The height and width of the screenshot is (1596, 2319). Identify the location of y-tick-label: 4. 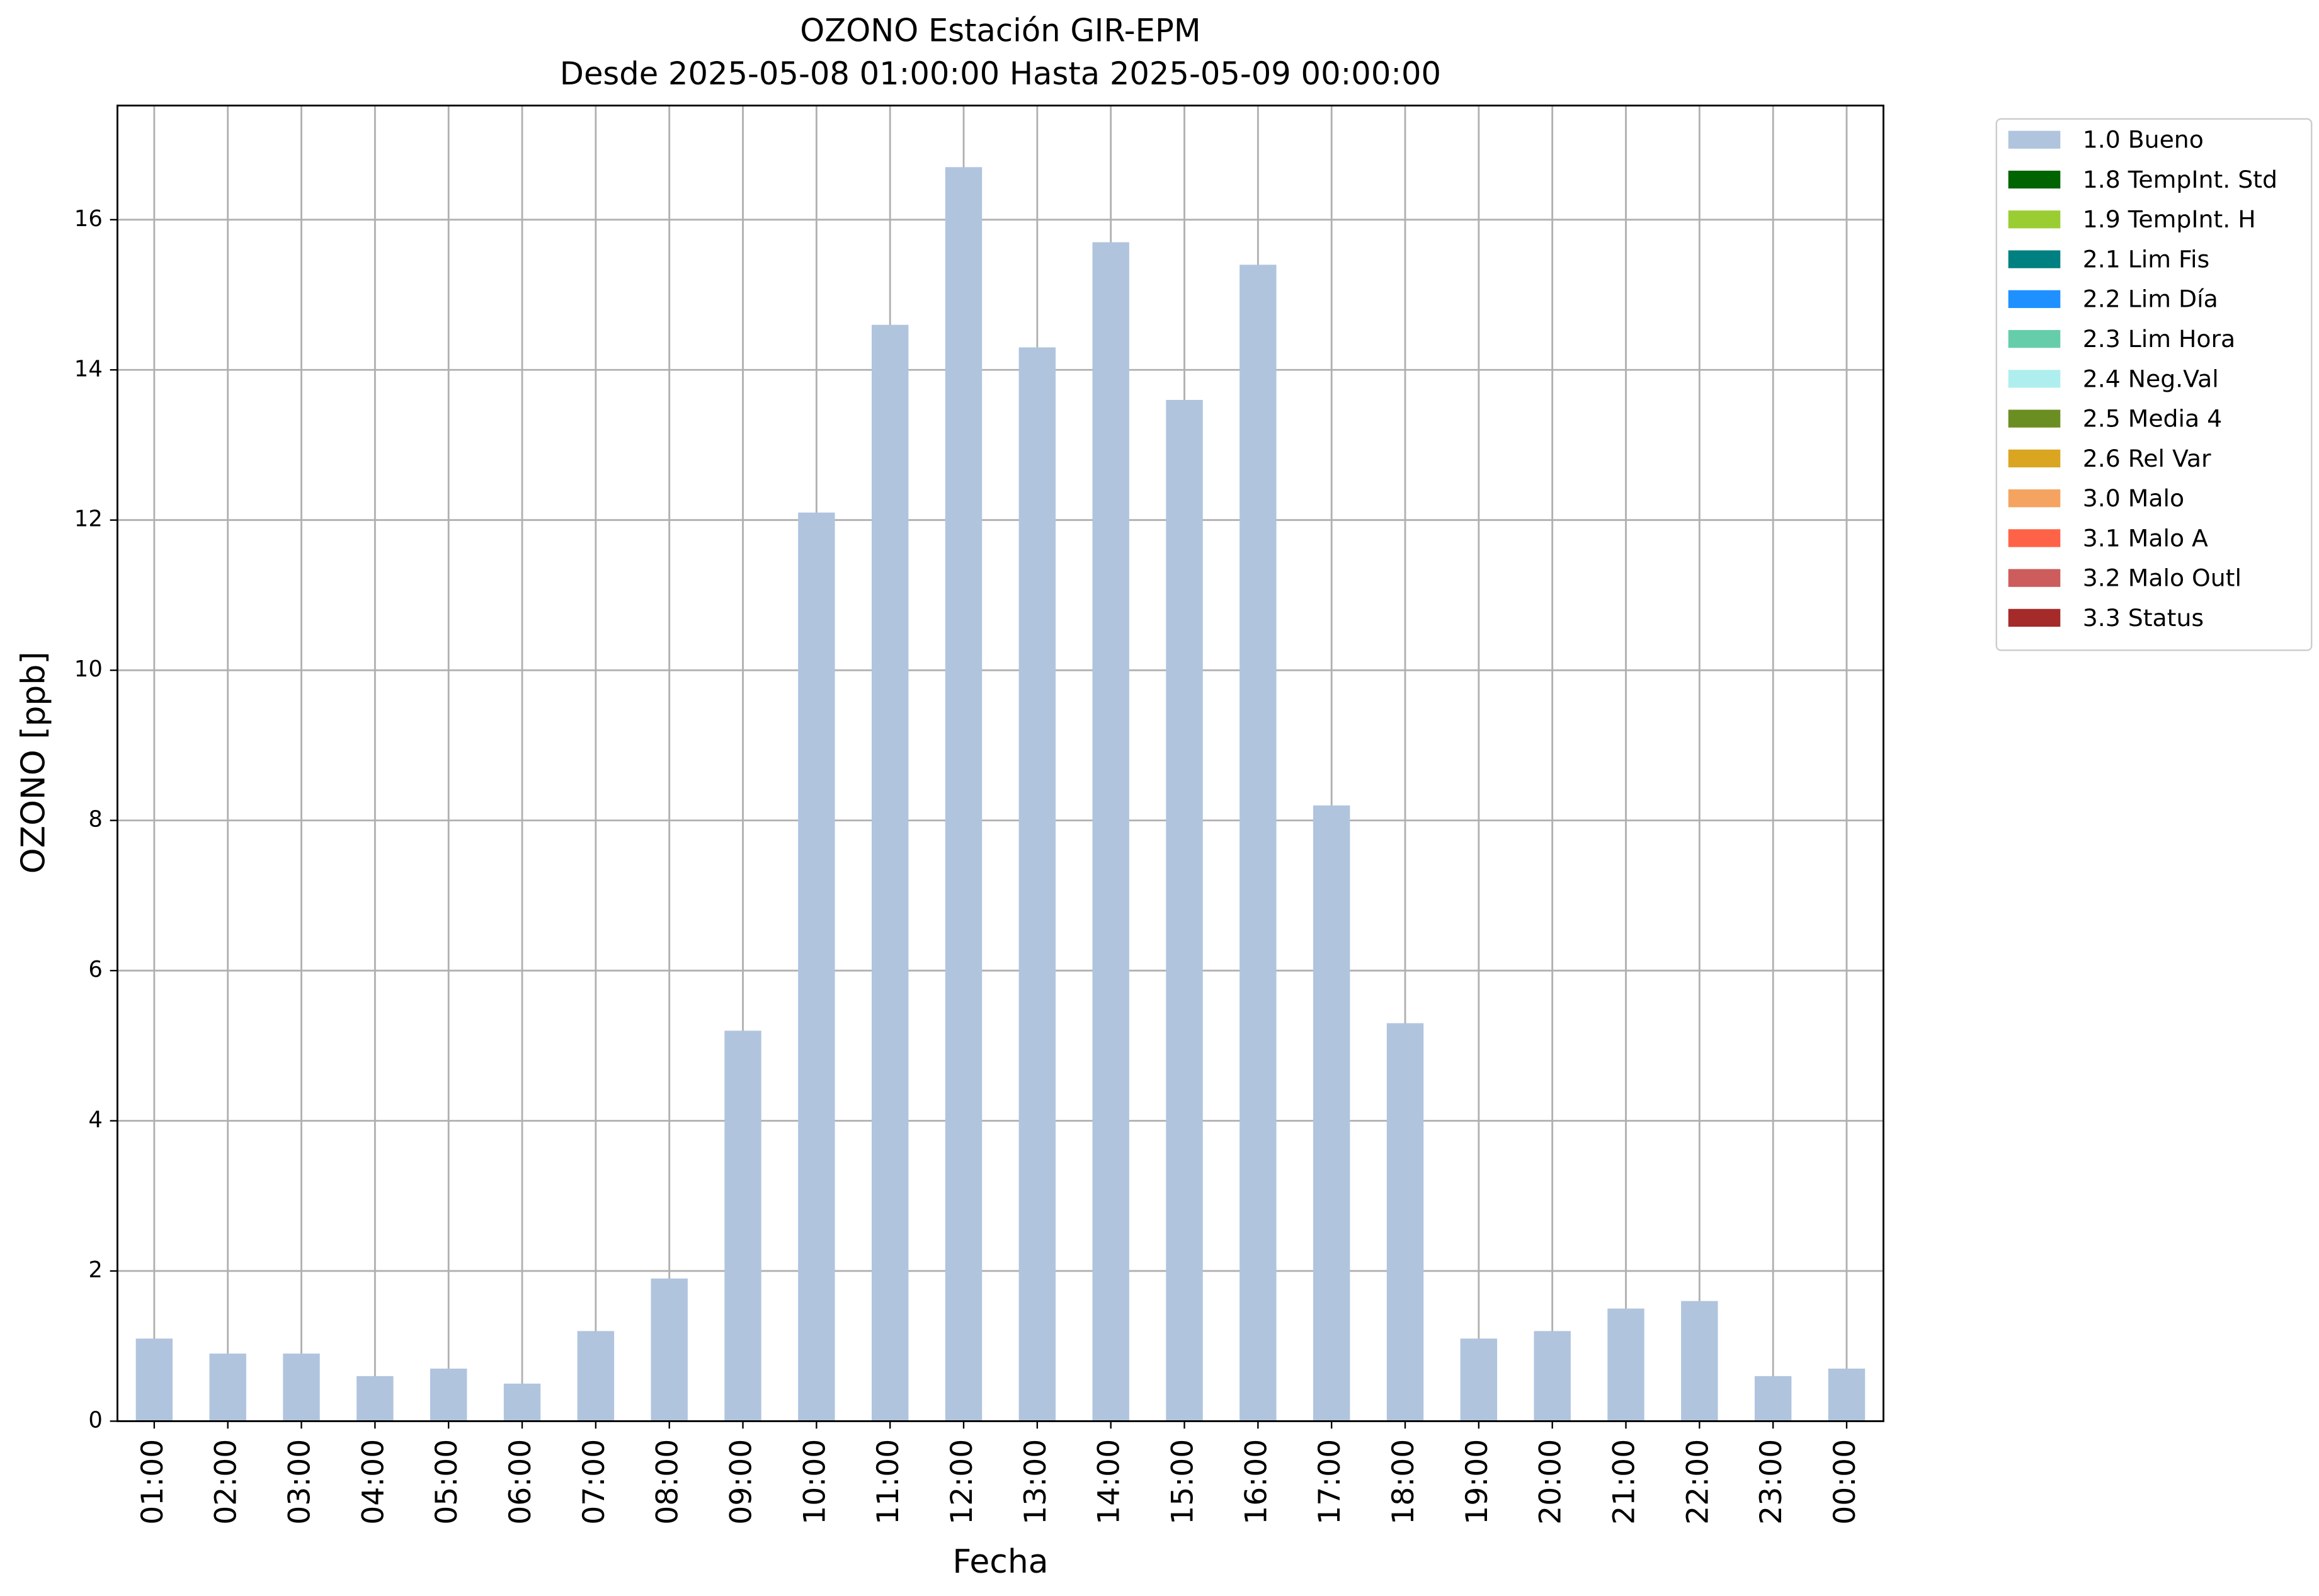
(95, 1120).